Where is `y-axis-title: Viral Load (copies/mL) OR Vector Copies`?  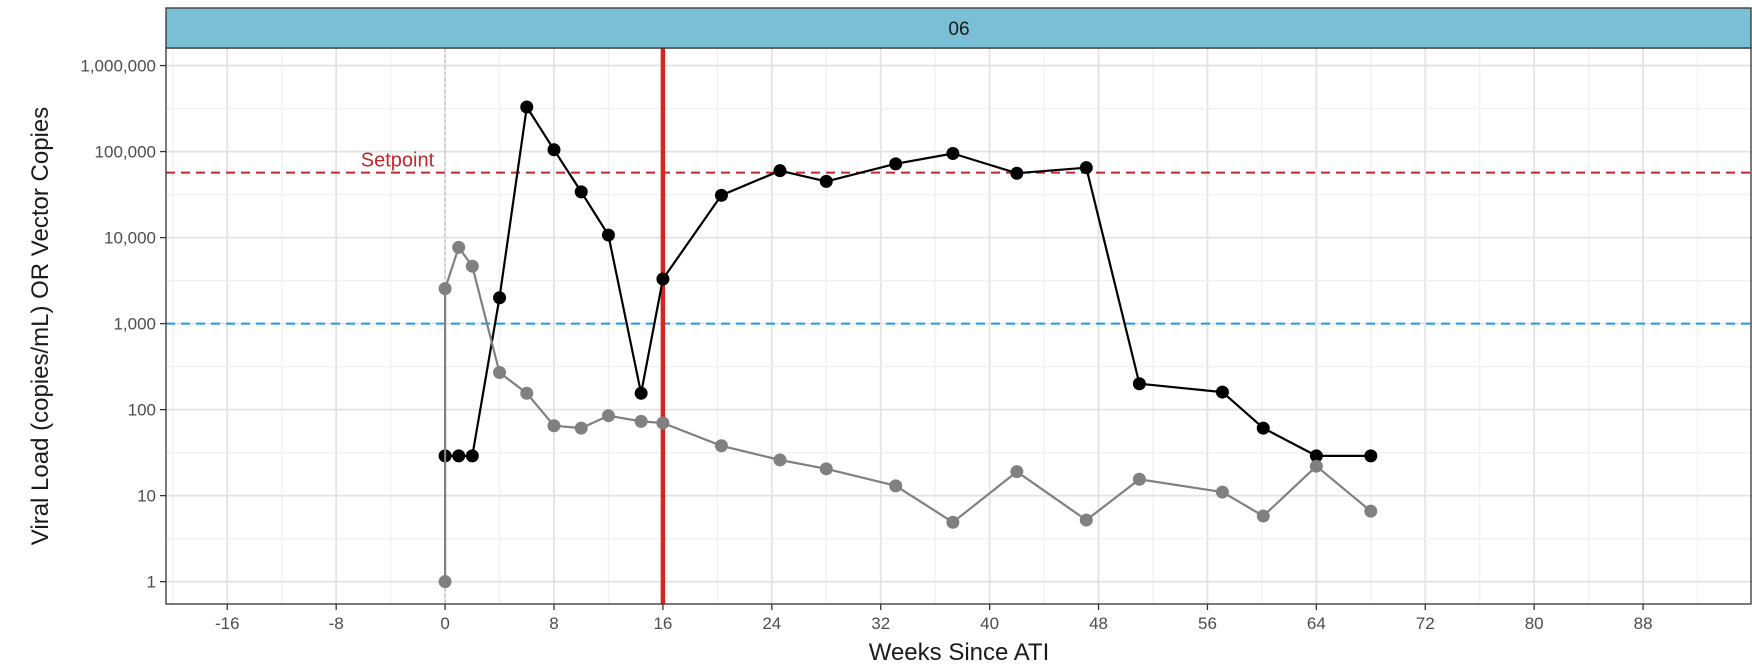 y-axis-title: Viral Load (copies/mL) OR Vector Copies is located at coordinates (40, 326).